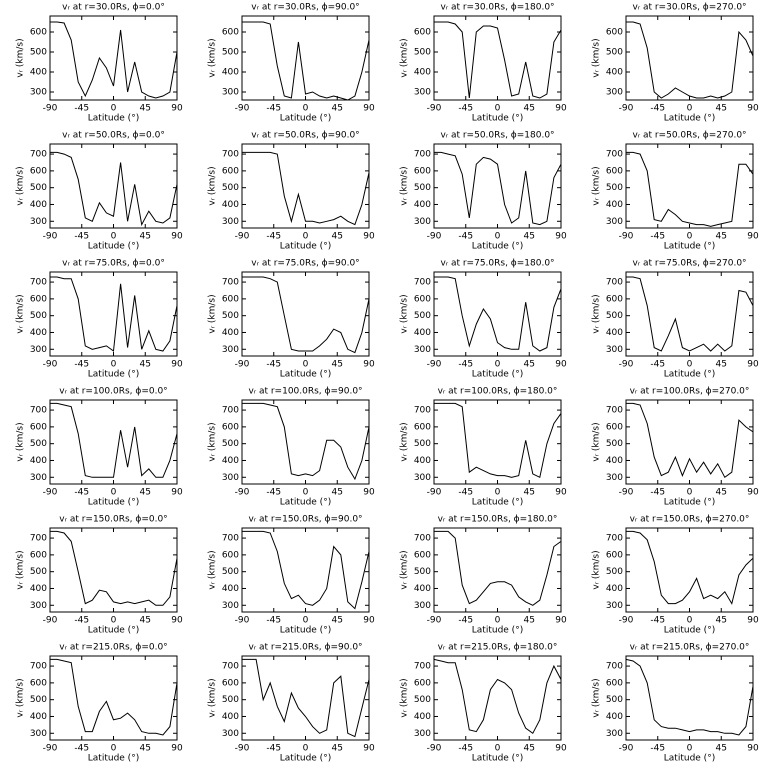  I want to click on chart-title: vᵣ at r=150.0Rs, ϕ=180.0°, so click(498, 520).